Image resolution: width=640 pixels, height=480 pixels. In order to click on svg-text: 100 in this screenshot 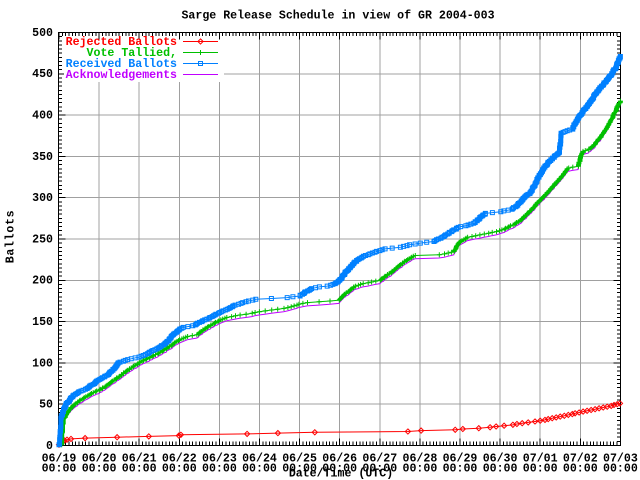, I will do `click(42, 363)`.